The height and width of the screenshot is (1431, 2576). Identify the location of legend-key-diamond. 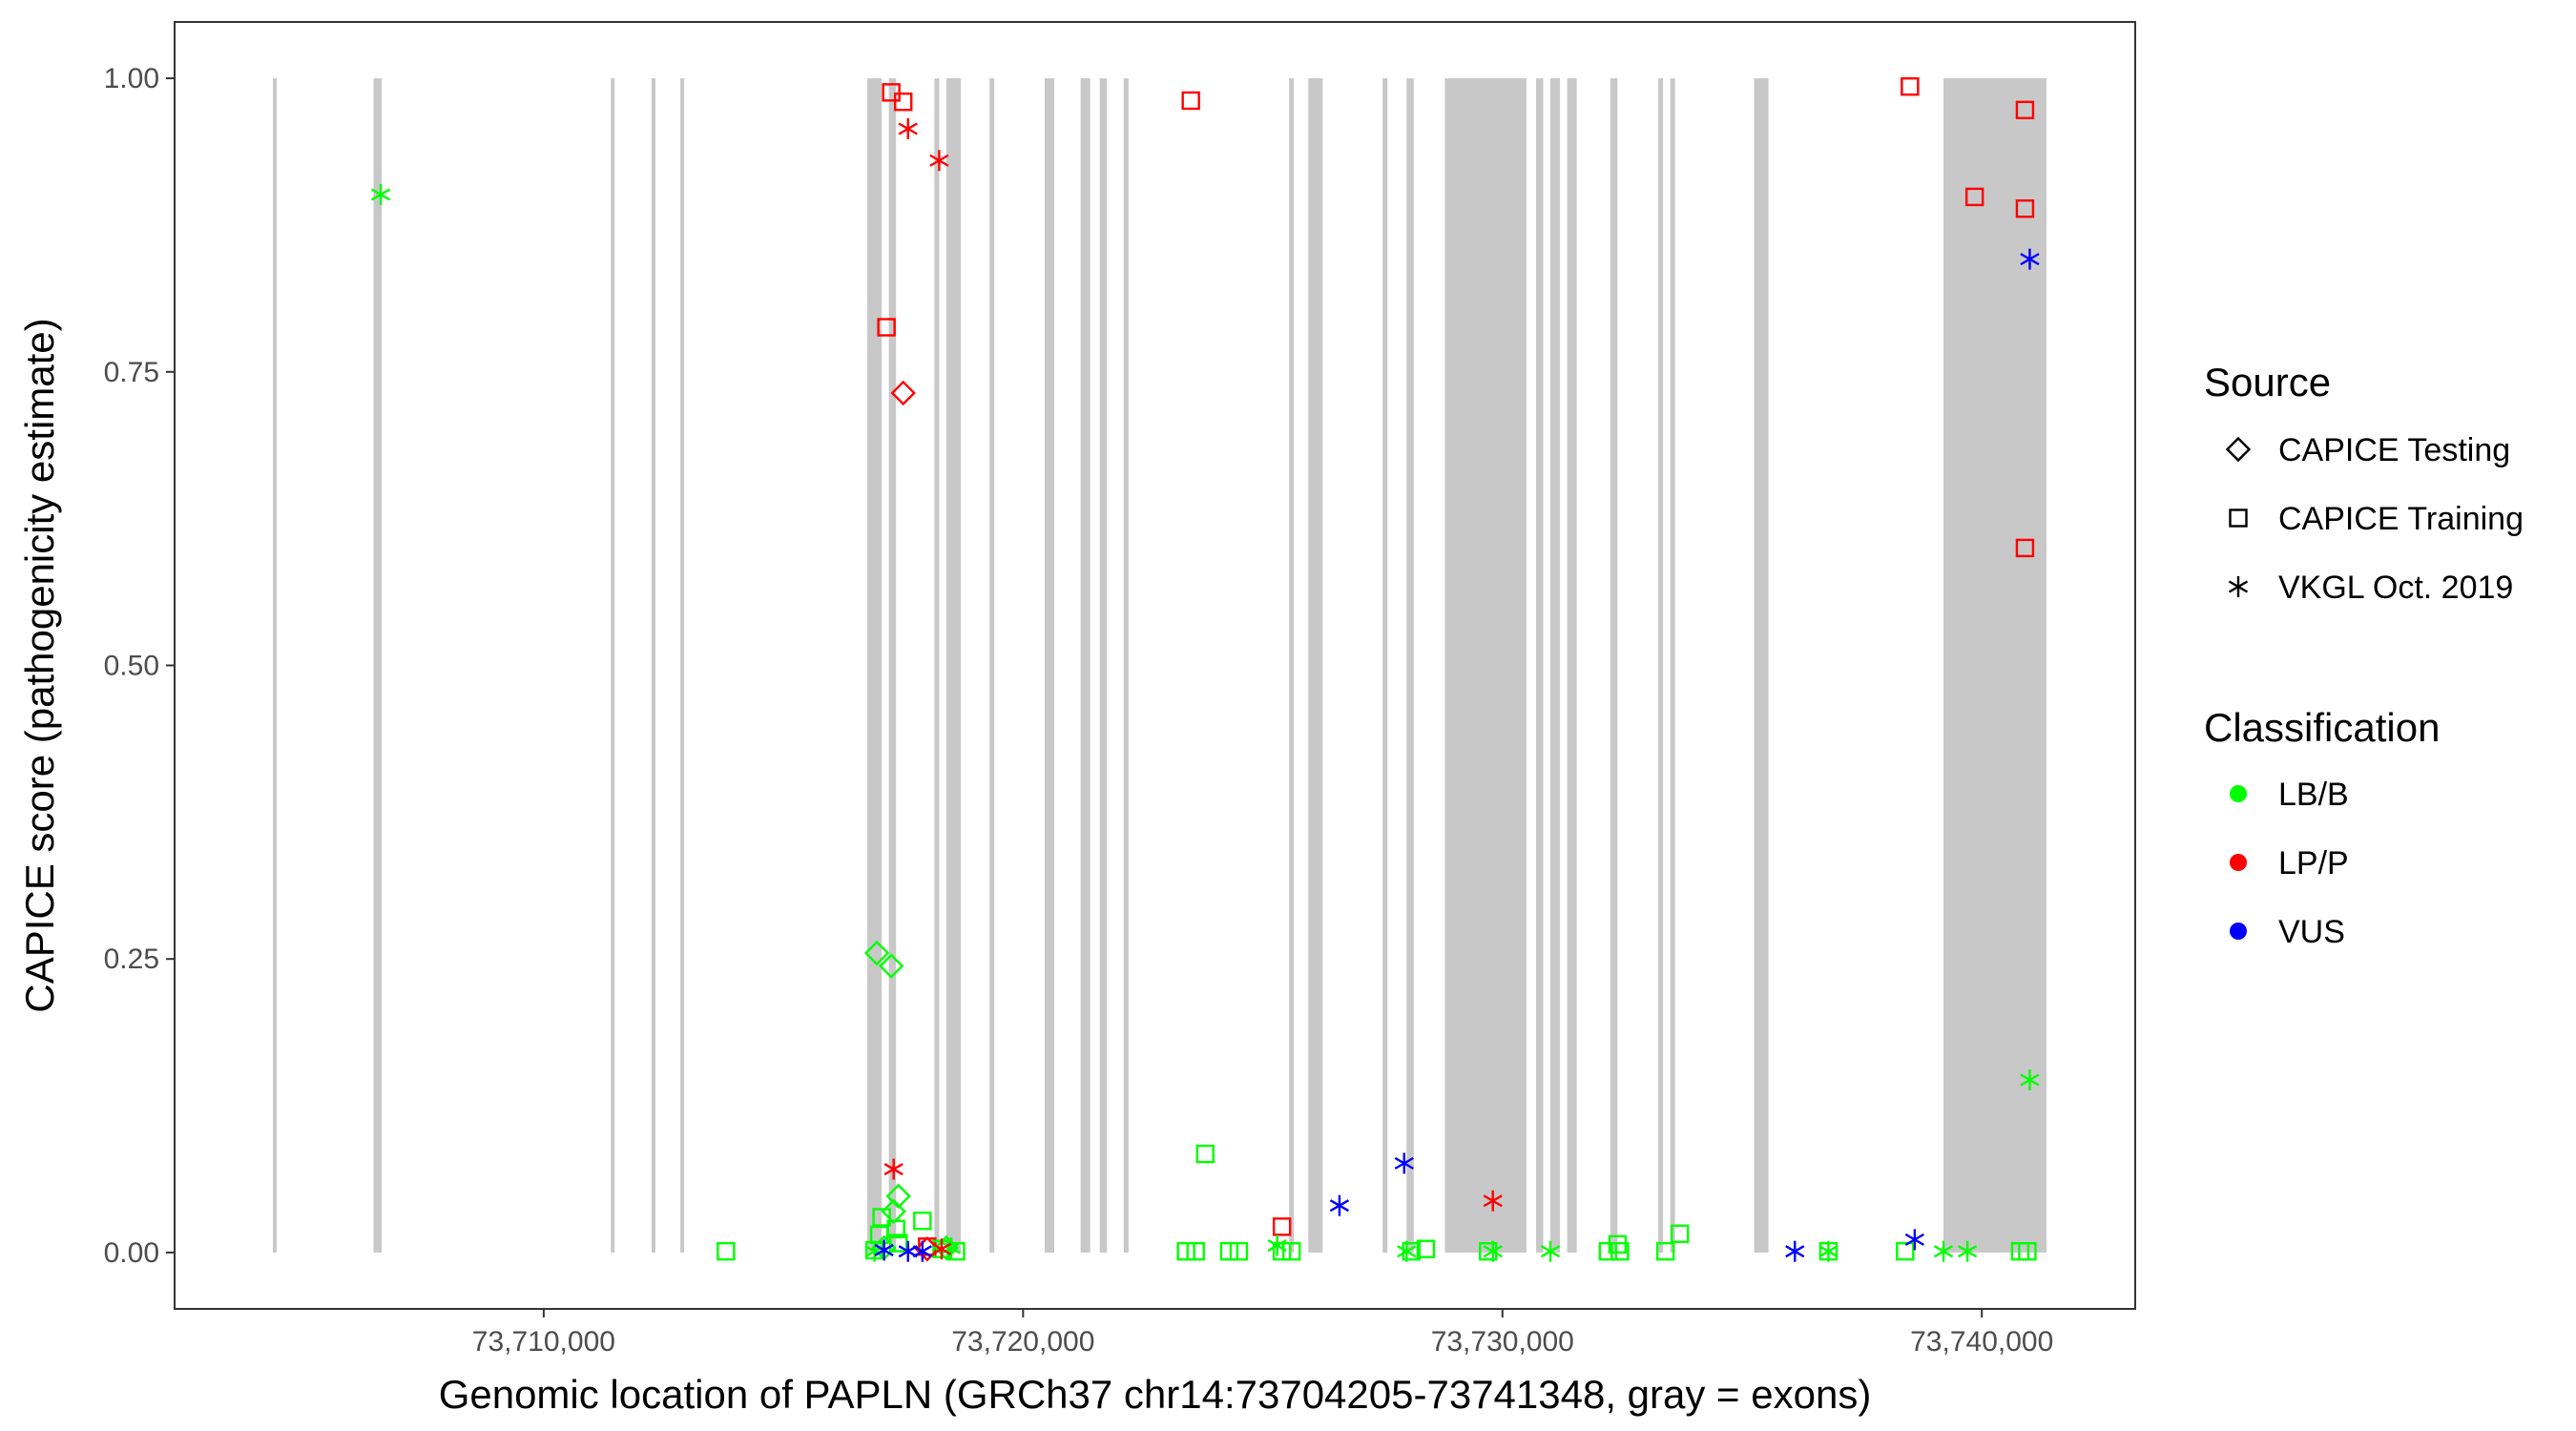
(2238, 449).